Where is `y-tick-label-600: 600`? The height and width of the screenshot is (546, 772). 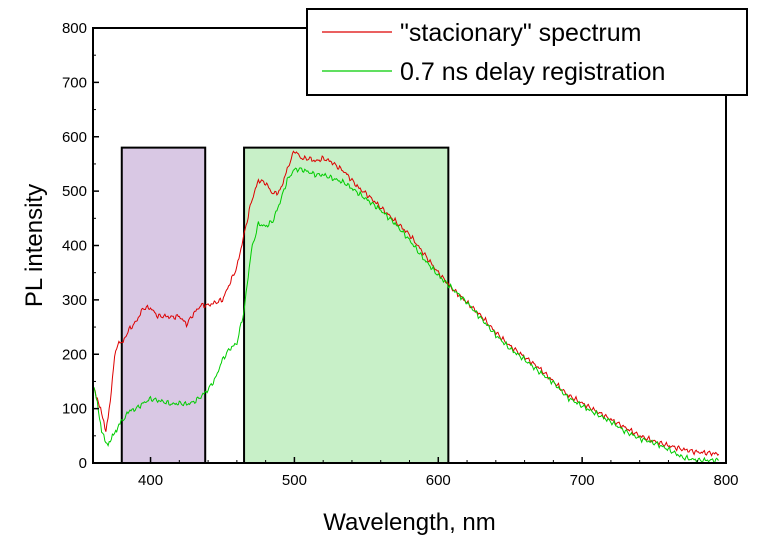 y-tick-label-600: 600 is located at coordinates (74, 137).